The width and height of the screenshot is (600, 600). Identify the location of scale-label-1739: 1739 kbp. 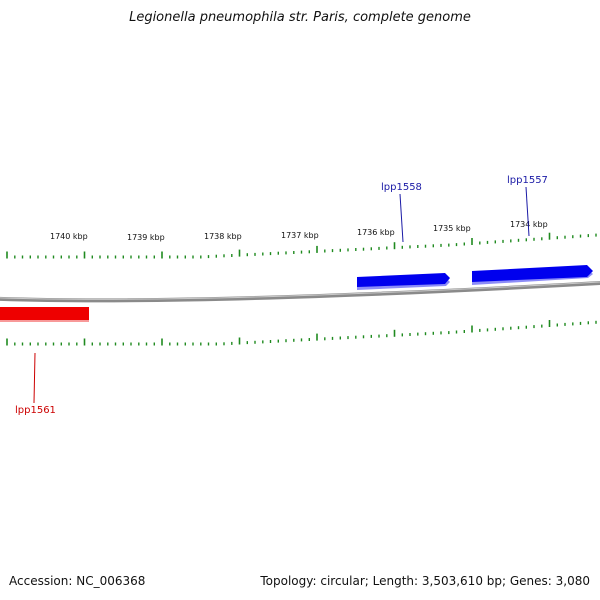
(146, 237).